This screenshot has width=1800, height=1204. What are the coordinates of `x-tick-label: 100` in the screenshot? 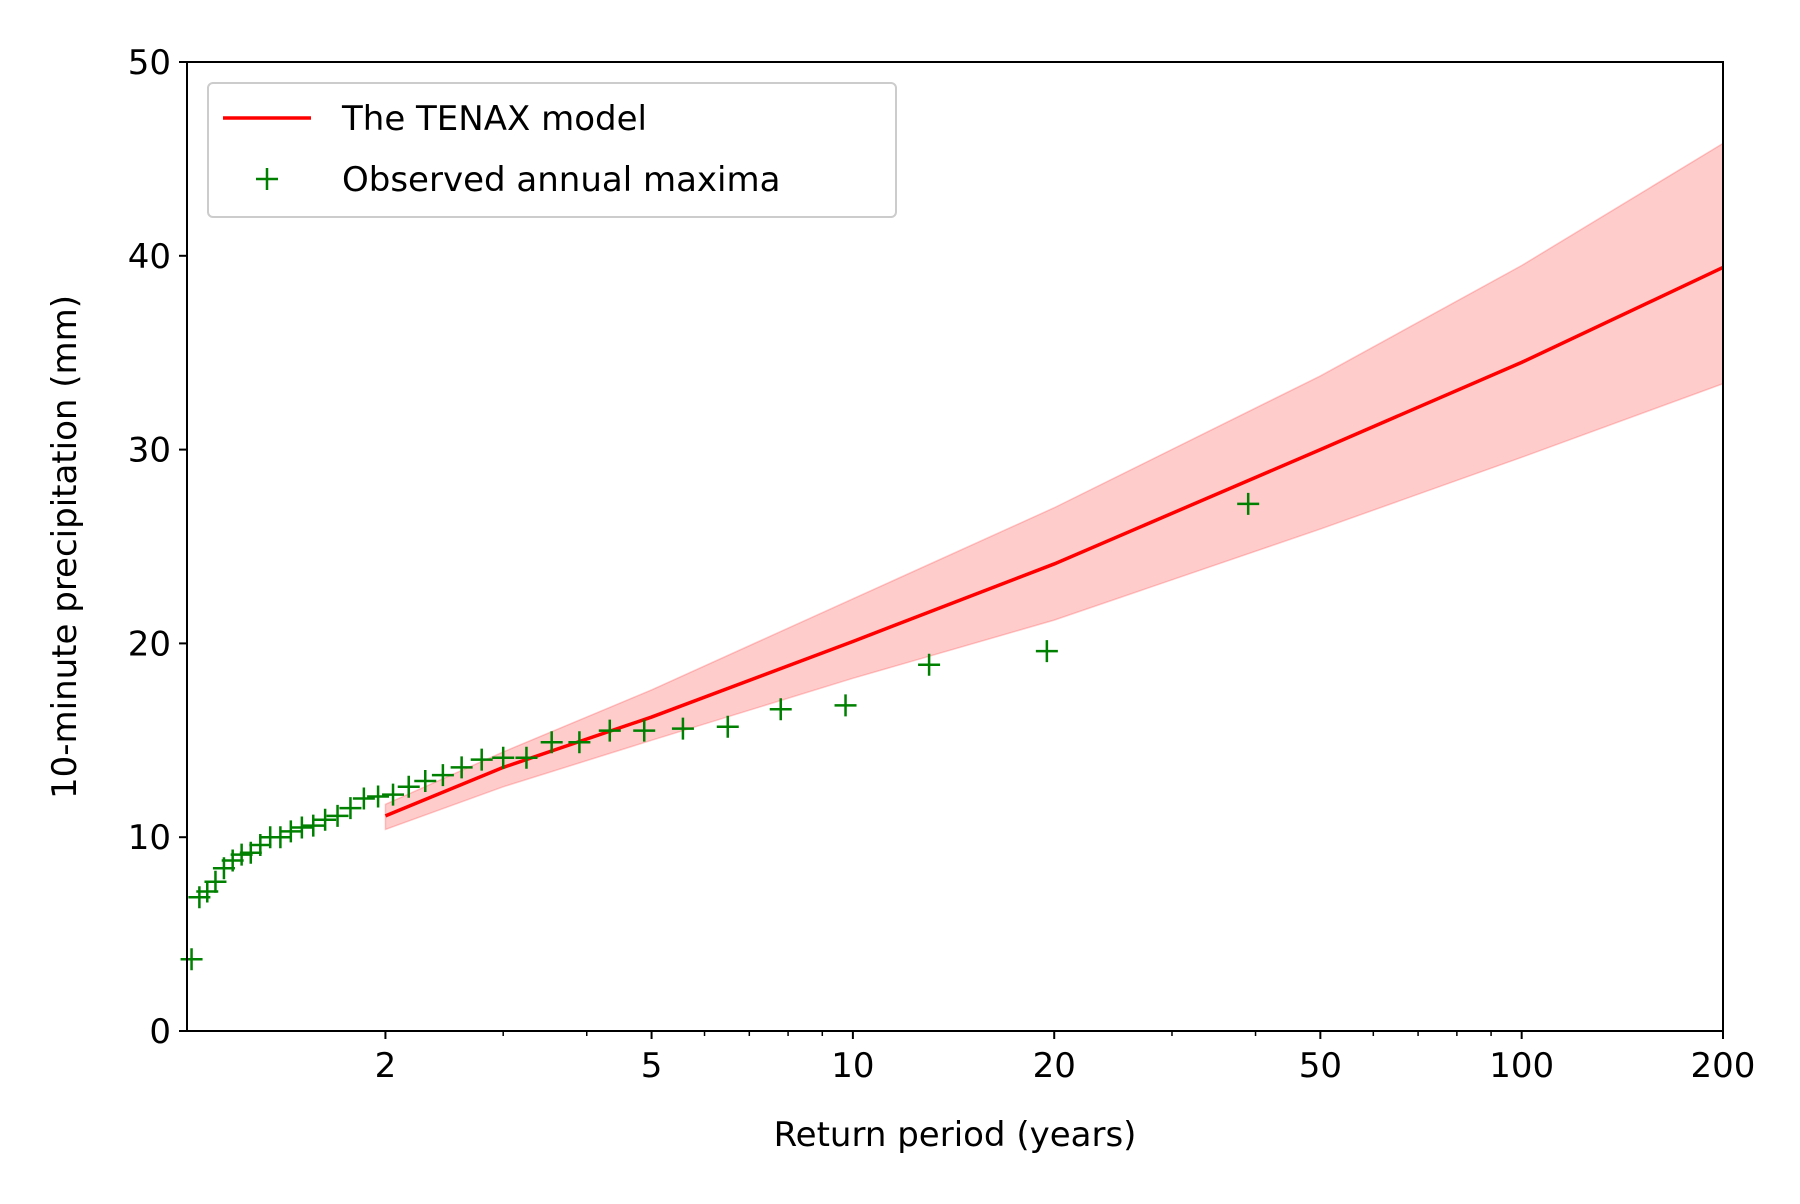 It's located at (1521, 1066).